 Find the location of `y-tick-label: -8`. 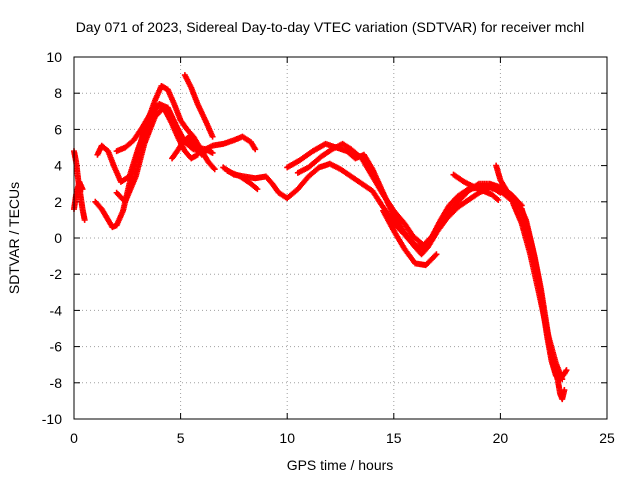

y-tick-label: -8 is located at coordinates (56, 383).